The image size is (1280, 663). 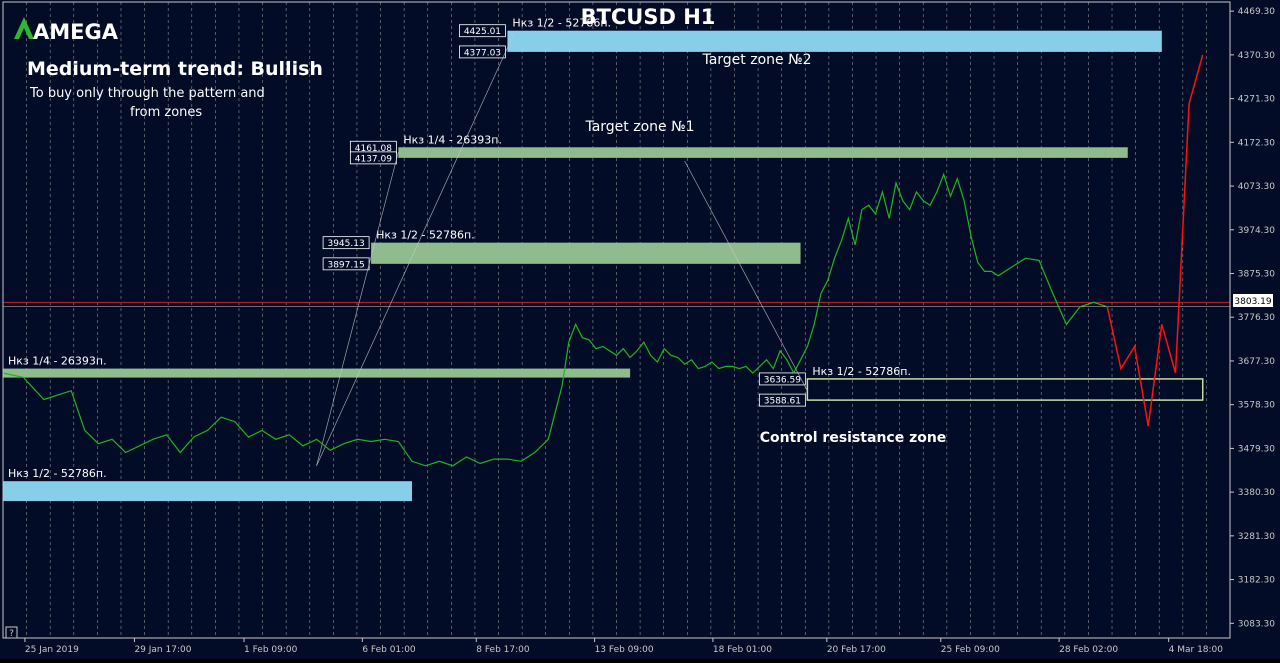 What do you see at coordinates (166, 112) in the screenshot?
I see `note-line-2: from zones` at bounding box center [166, 112].